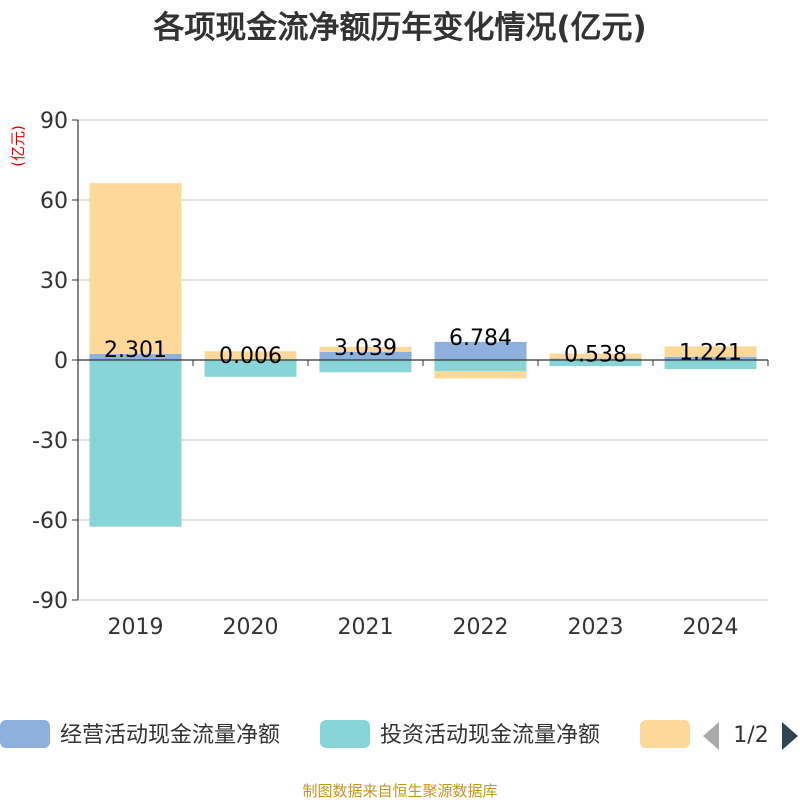 This screenshot has height=800, width=800. What do you see at coordinates (399, 791) in the screenshot?
I see `source-note: 制图数据来自恒生聚源数据库` at bounding box center [399, 791].